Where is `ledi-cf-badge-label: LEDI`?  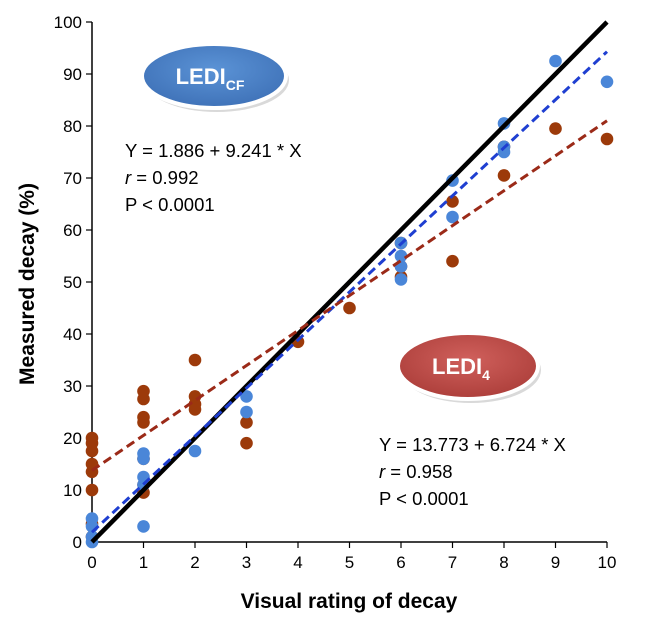
ledi-cf-badge-label: LEDI is located at coordinates (201, 76).